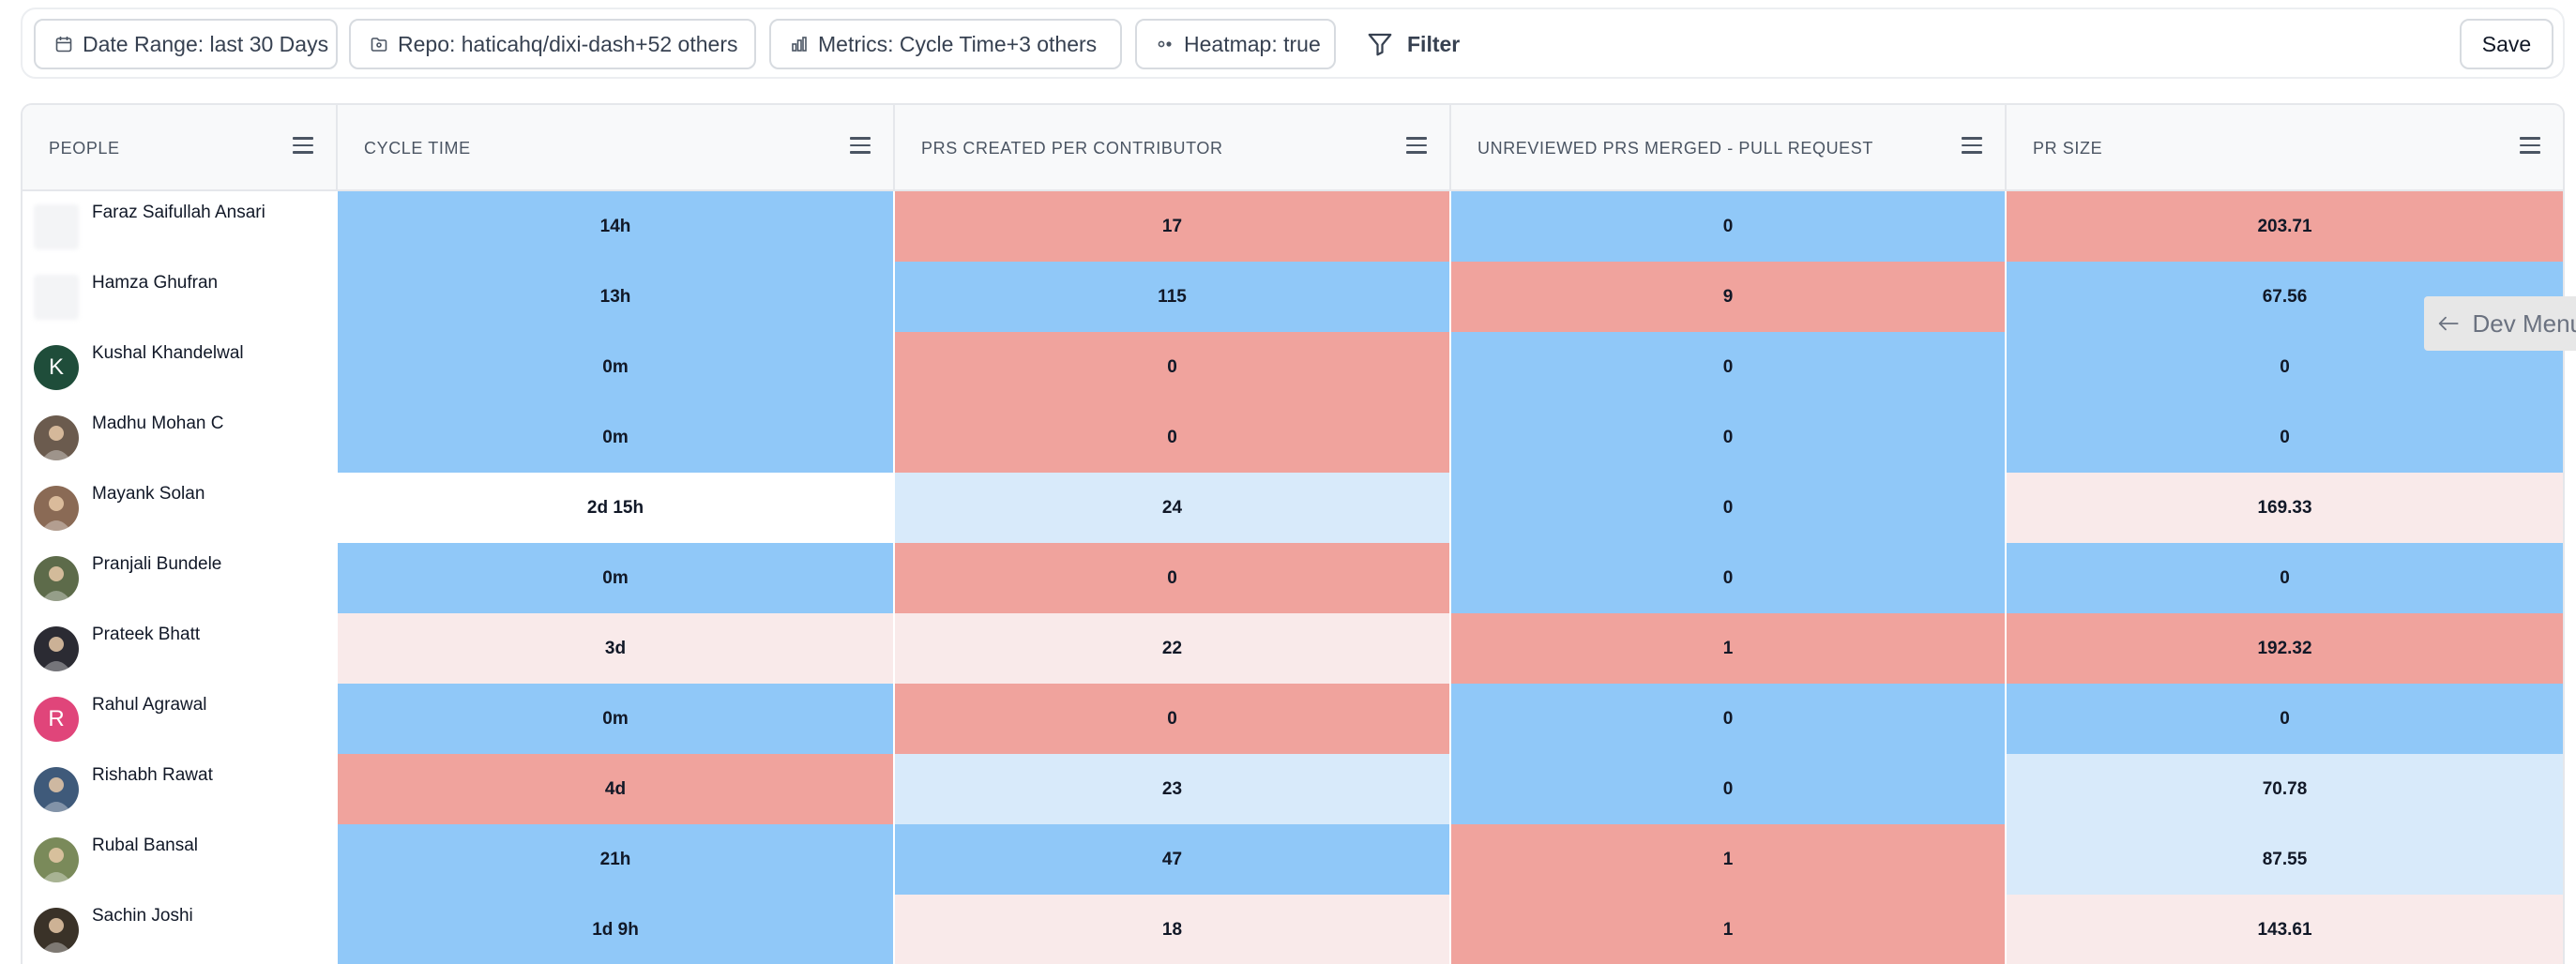 The height and width of the screenshot is (964, 2576). Describe the element at coordinates (1173, 508) in the screenshot. I see `metric-cell: 24` at that location.